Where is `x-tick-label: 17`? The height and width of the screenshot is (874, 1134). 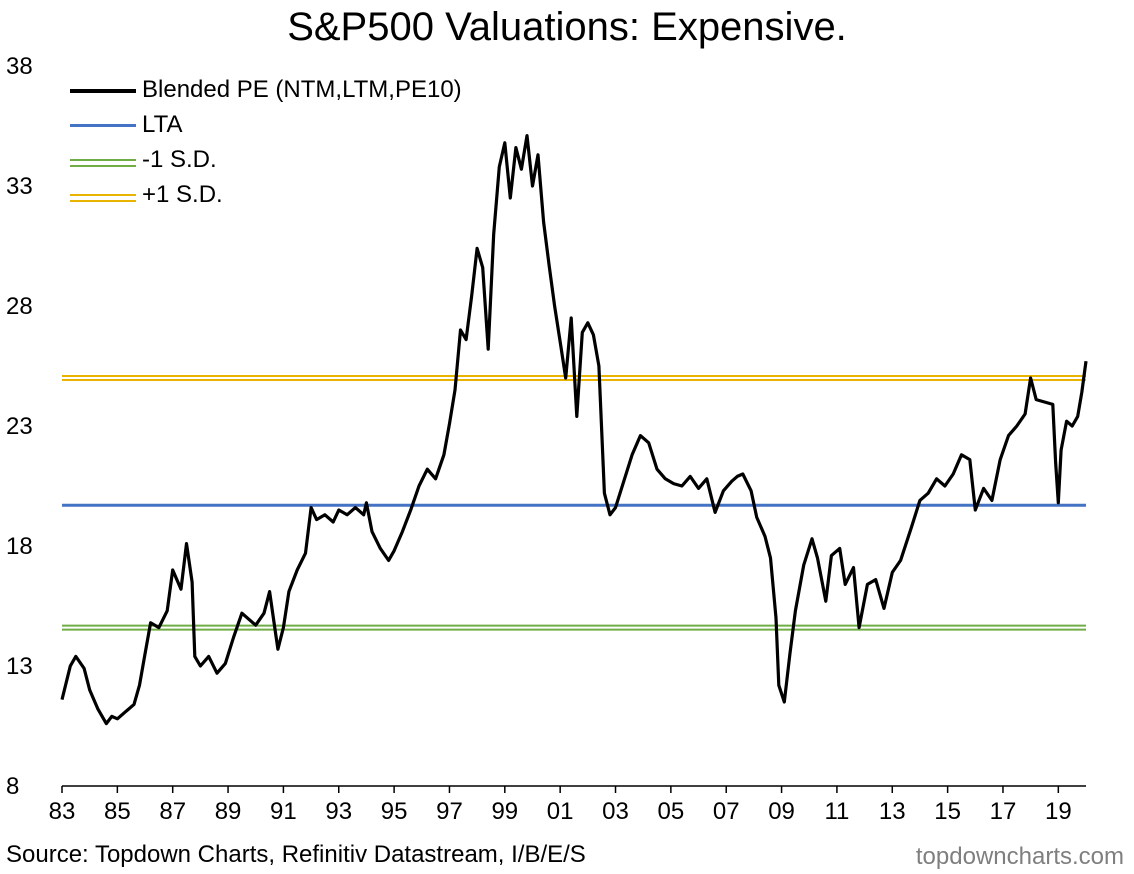 x-tick-label: 17 is located at coordinates (1003, 811).